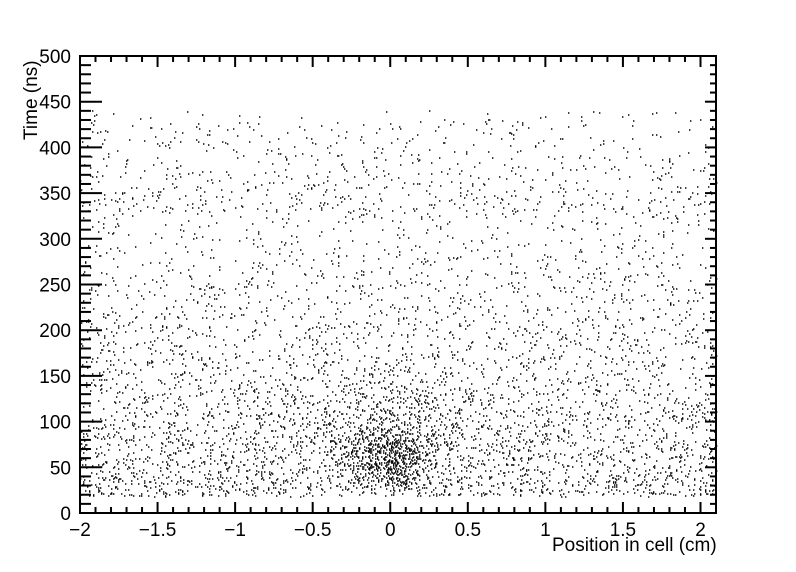 The width and height of the screenshot is (796, 572). I want to click on y-axis-title-text: Time (ns), so click(31, 100).